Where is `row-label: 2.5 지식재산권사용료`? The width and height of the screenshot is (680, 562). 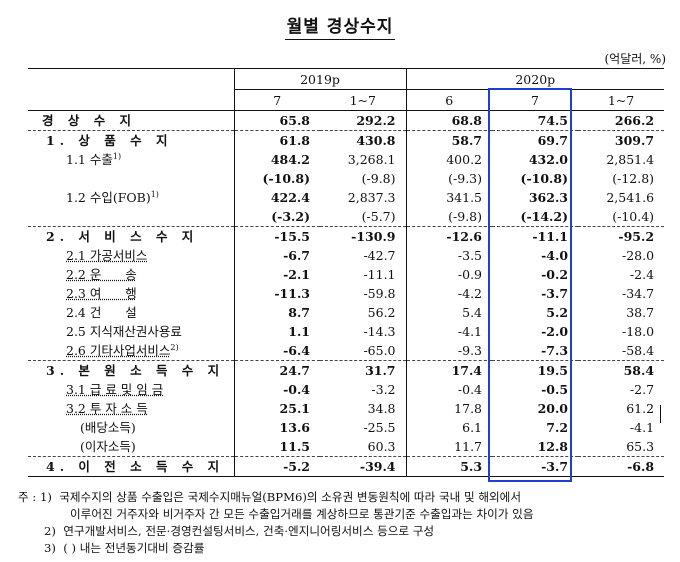 row-label: 2.5 지식재산권사용료 is located at coordinates (124, 331).